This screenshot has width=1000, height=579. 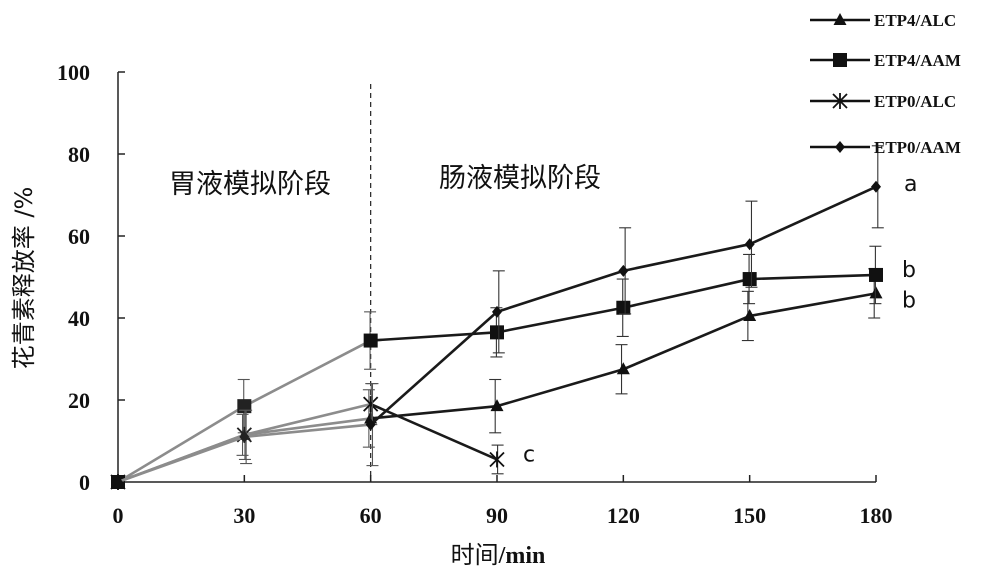 I want to click on legend-item-etp0-aam: ETP0/AAM, so click(x=885, y=147).